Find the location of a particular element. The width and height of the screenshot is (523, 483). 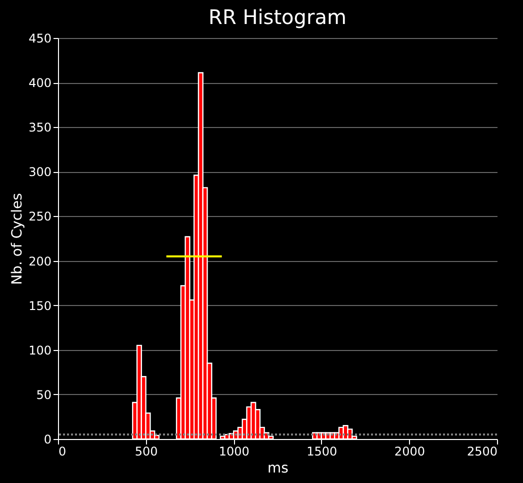

y-tick-label: 150 is located at coordinates (40, 305).